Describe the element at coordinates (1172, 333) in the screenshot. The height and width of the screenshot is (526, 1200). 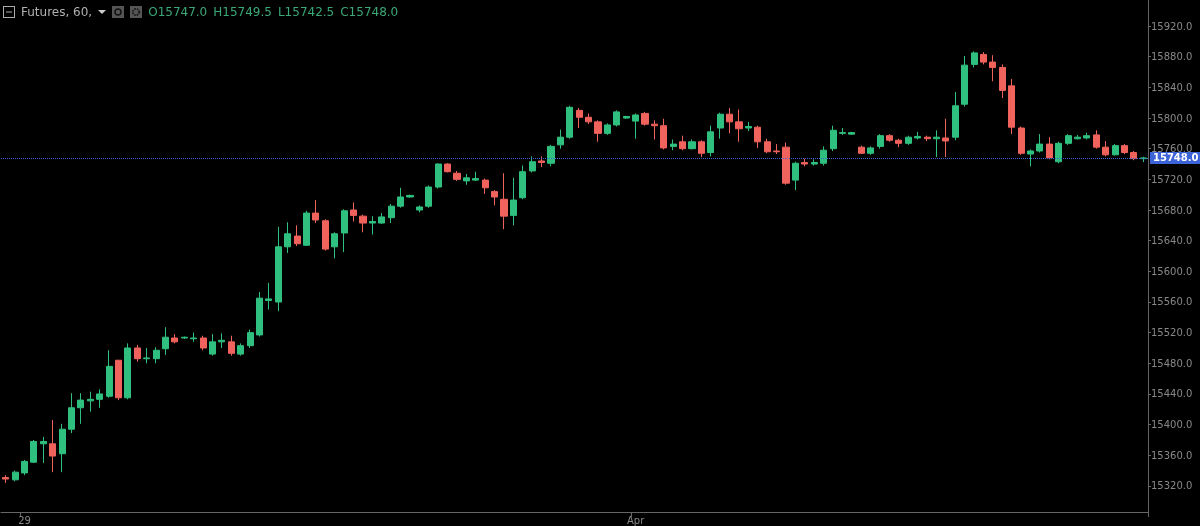
I see `y-tick-label: 15520.0` at that location.